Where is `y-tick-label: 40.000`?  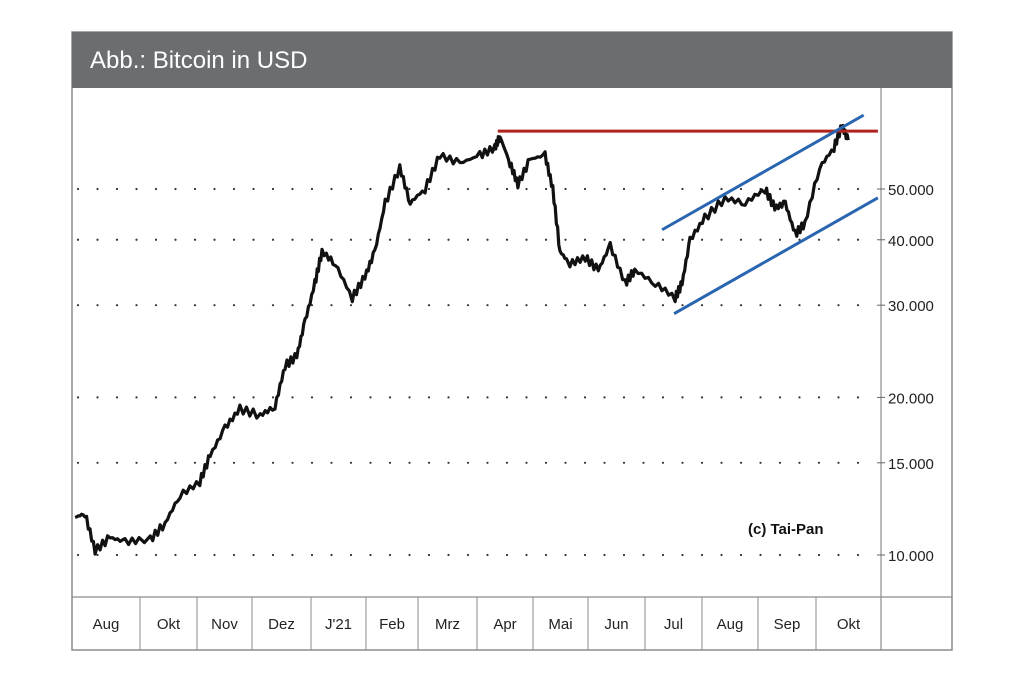 y-tick-label: 40.000 is located at coordinates (911, 241).